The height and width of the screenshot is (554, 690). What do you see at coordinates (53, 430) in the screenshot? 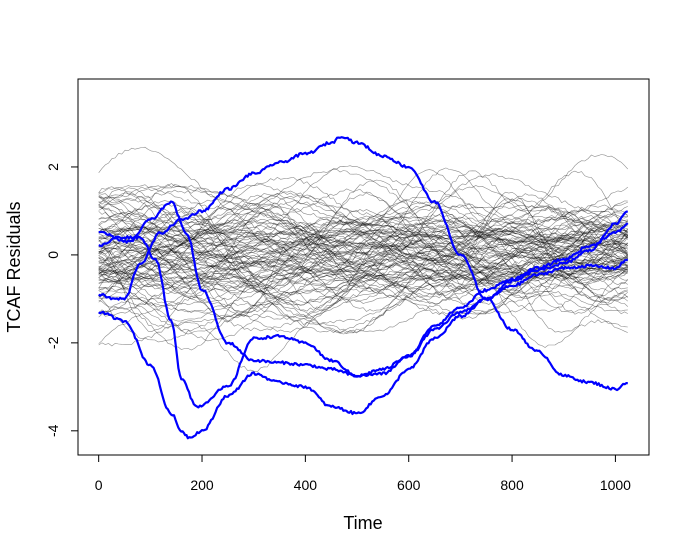
I see `y-tick-label: -4` at bounding box center [53, 430].